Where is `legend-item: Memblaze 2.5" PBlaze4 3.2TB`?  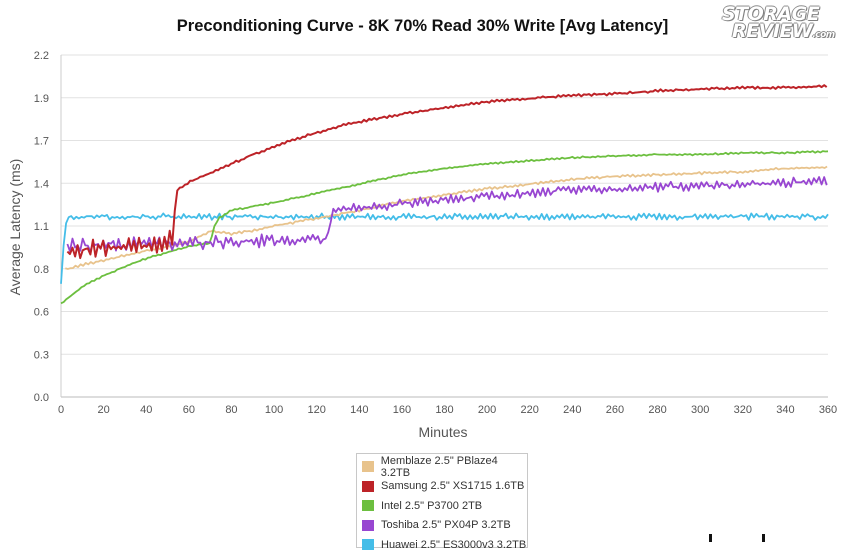
legend-item: Memblaze 2.5" PBlaze4 3.2TB is located at coordinates (444, 466).